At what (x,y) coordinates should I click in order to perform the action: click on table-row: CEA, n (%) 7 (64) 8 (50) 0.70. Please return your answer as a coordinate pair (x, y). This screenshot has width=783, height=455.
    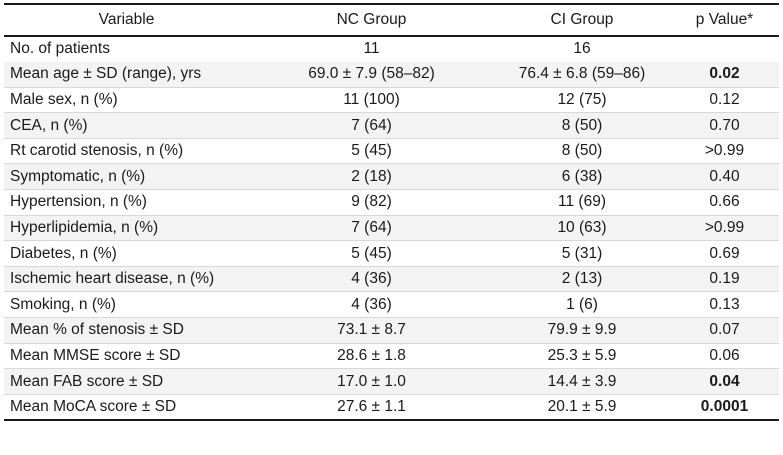
    Looking at the image, I should click on (391, 125).